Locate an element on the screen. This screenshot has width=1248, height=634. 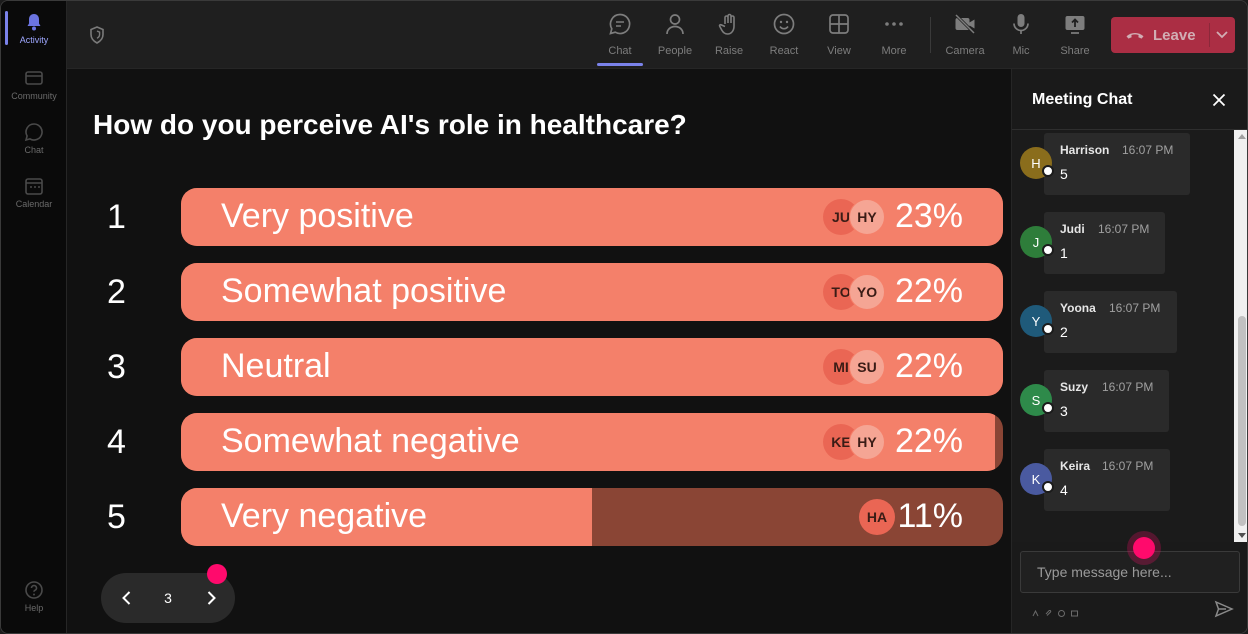
camera-button: Camera is located at coordinates (965, 37).